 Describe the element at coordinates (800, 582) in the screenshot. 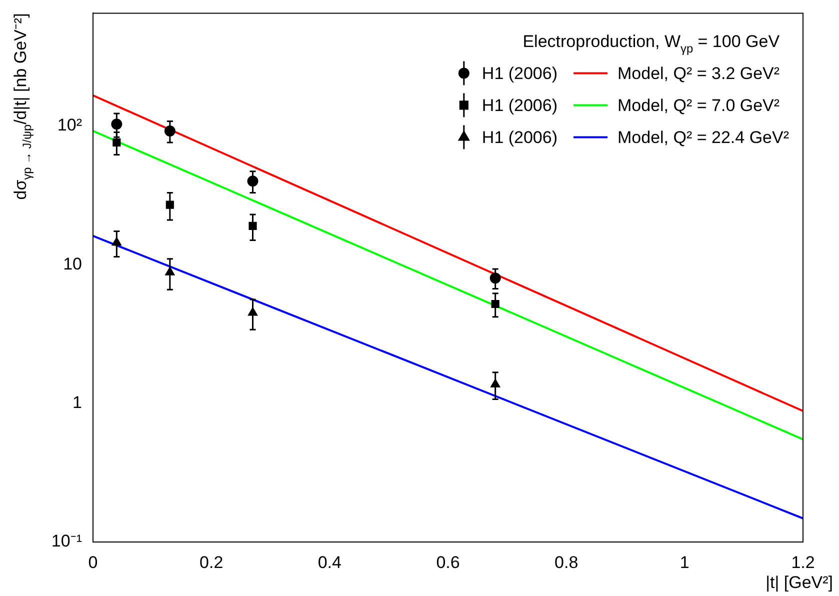

I see `x-axis-title: |t| [GeV²]` at that location.